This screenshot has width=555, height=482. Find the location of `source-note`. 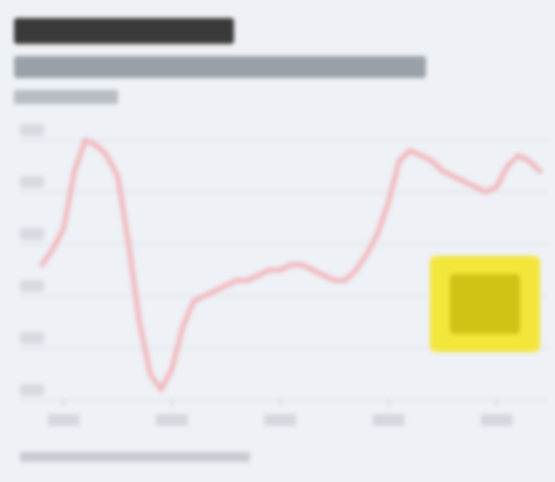

source-note is located at coordinates (135, 457).